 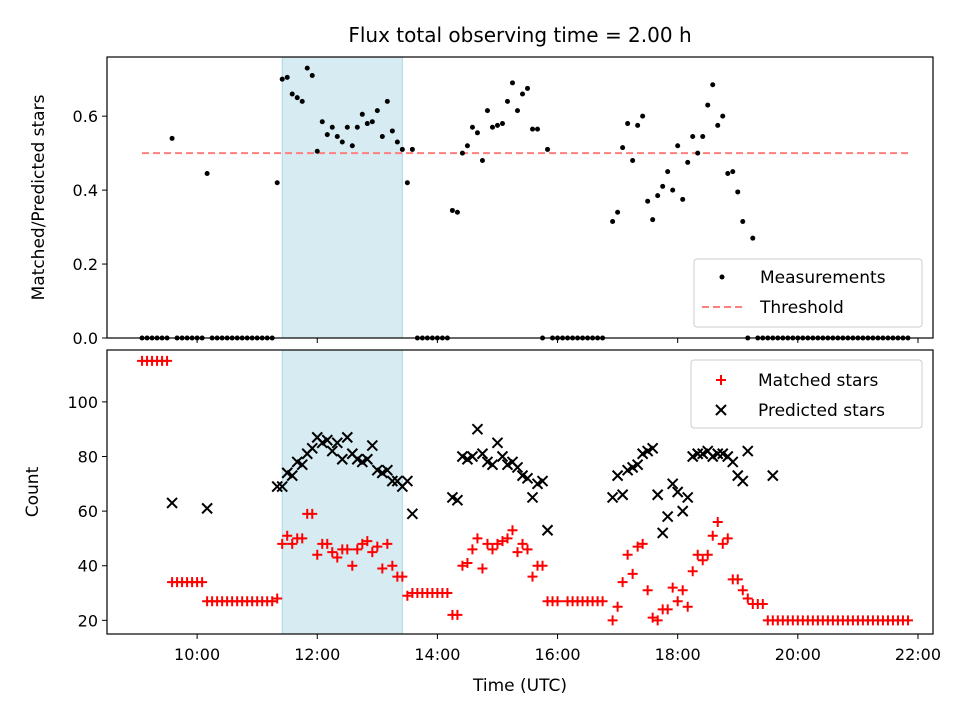 I want to click on bottom-y-tick-label: 100, so click(x=82, y=402).